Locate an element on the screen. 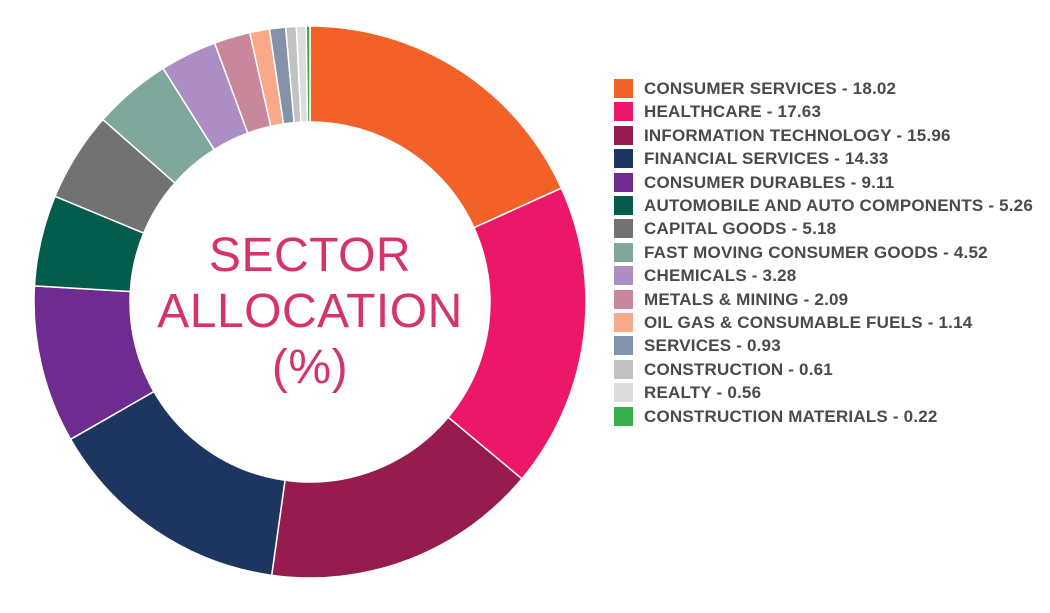 This screenshot has width=1050, height=613. legend-item: SERVICES - 0.93 is located at coordinates (829, 345).